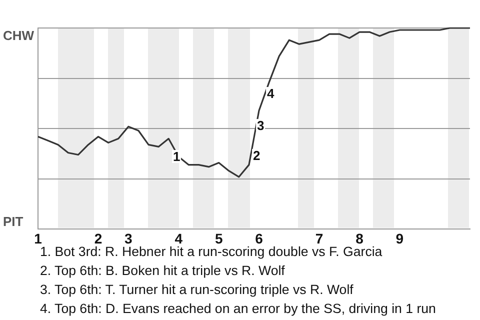 This screenshot has height=320, width=480. I want to click on annotation: 4, so click(271, 93).